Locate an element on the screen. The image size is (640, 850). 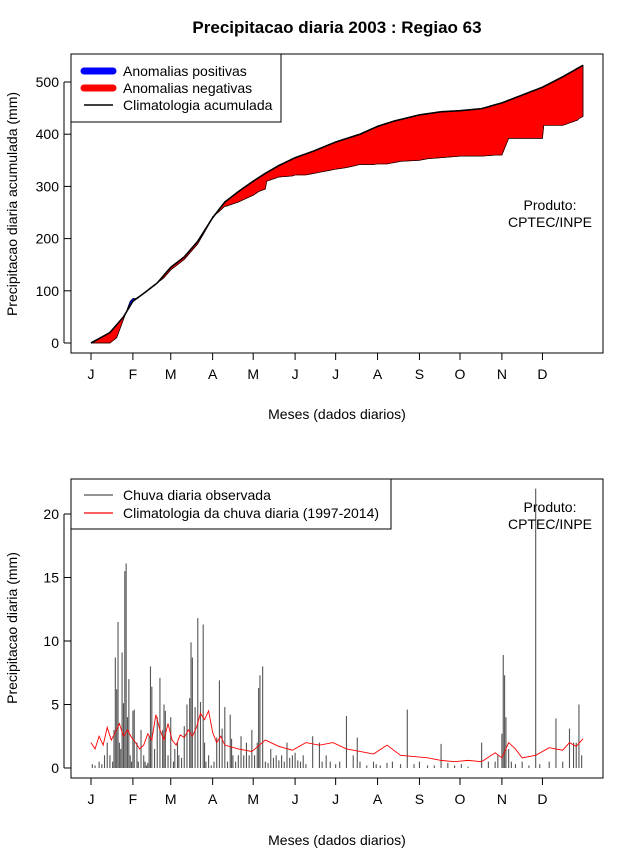
daily-y-tick-label: 15 is located at coordinates (51, 578).